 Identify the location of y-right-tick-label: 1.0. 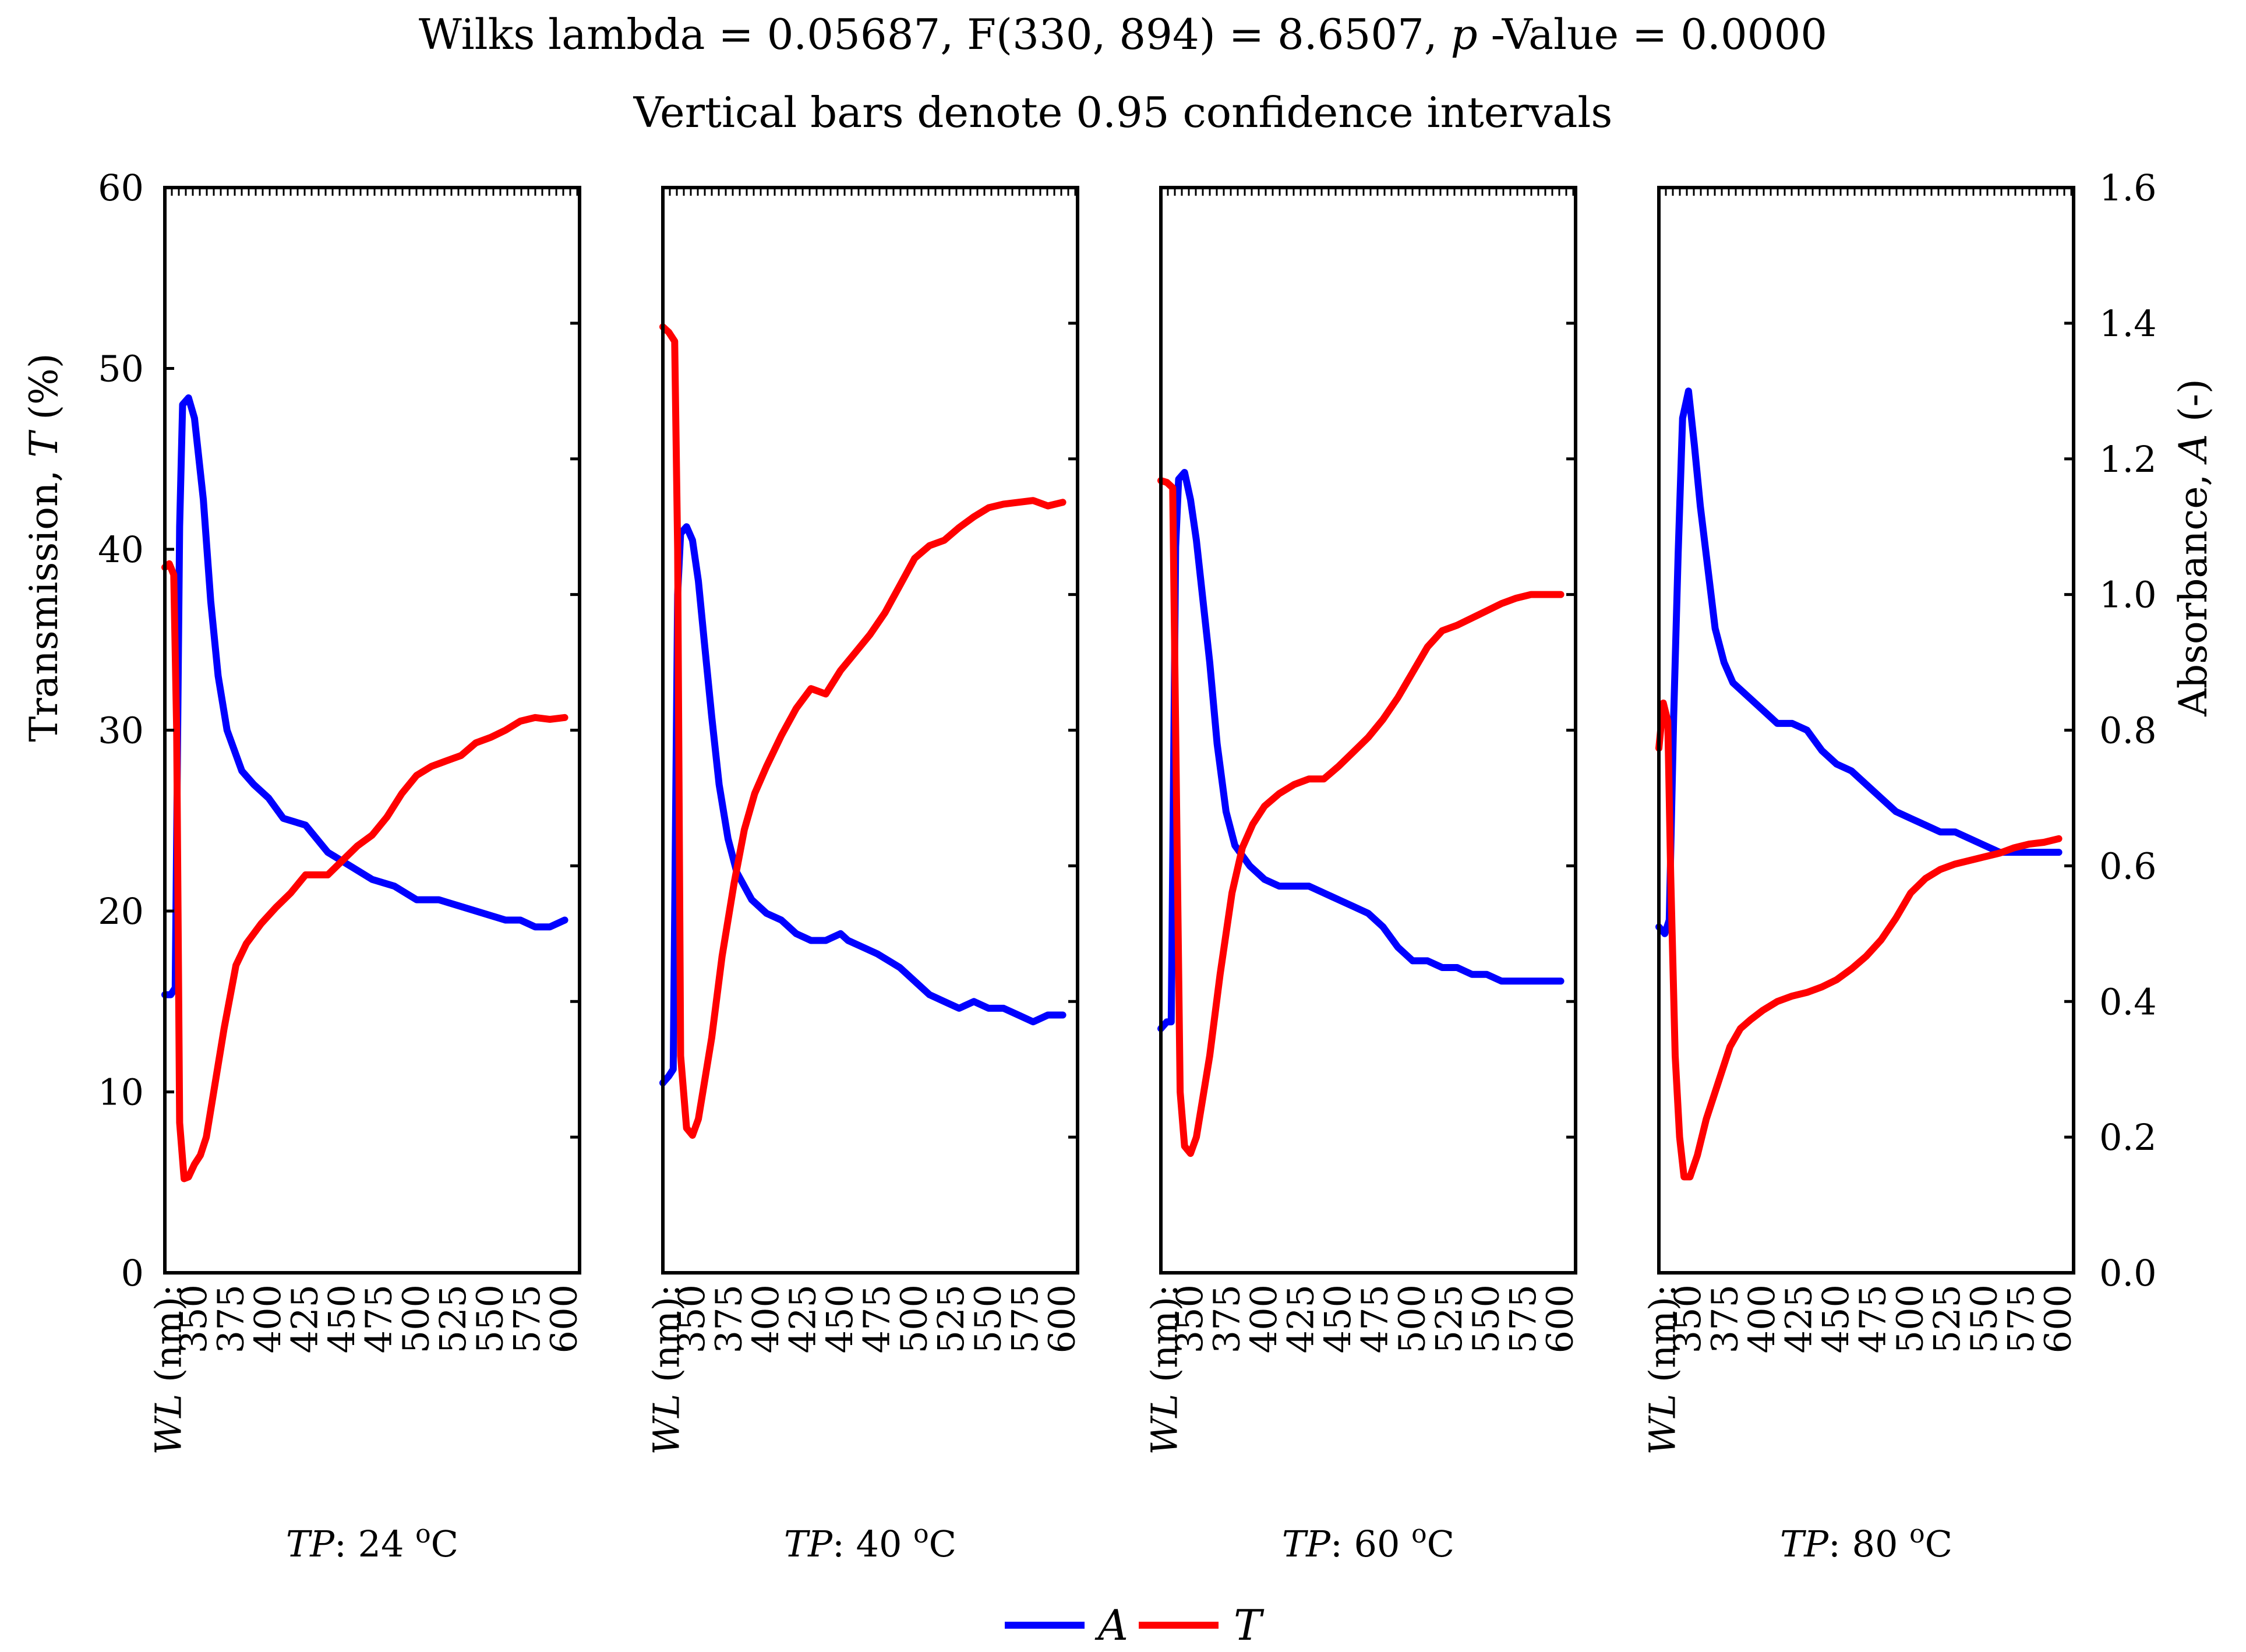
(2128, 595).